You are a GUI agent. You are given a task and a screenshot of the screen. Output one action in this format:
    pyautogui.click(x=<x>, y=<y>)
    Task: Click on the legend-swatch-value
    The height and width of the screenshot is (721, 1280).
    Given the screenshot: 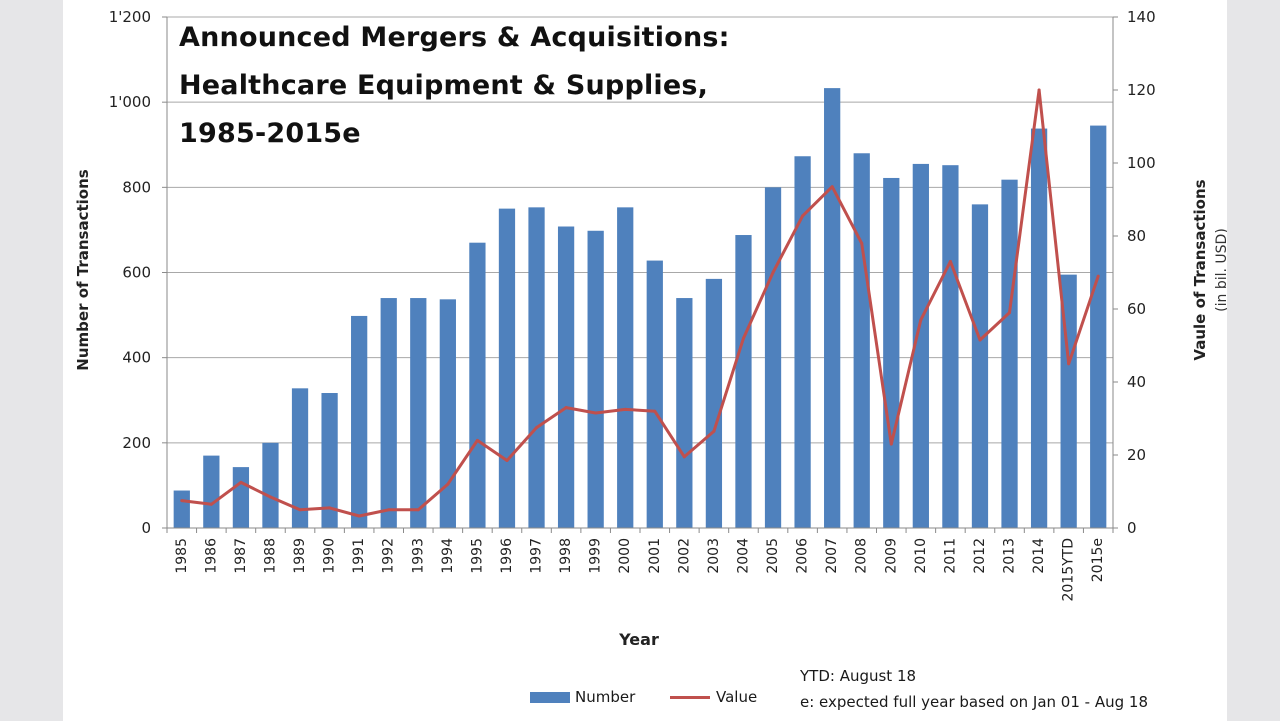 What is the action you would take?
    pyautogui.click(x=690, y=697)
    